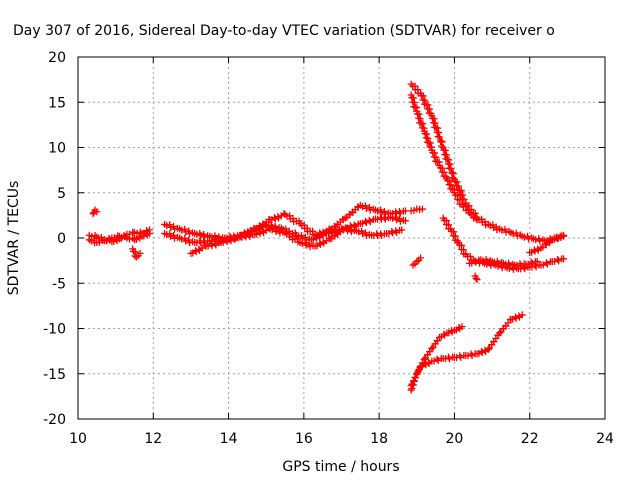 This screenshot has height=480, width=640. I want to click on y-tick-label: 5, so click(61, 194).